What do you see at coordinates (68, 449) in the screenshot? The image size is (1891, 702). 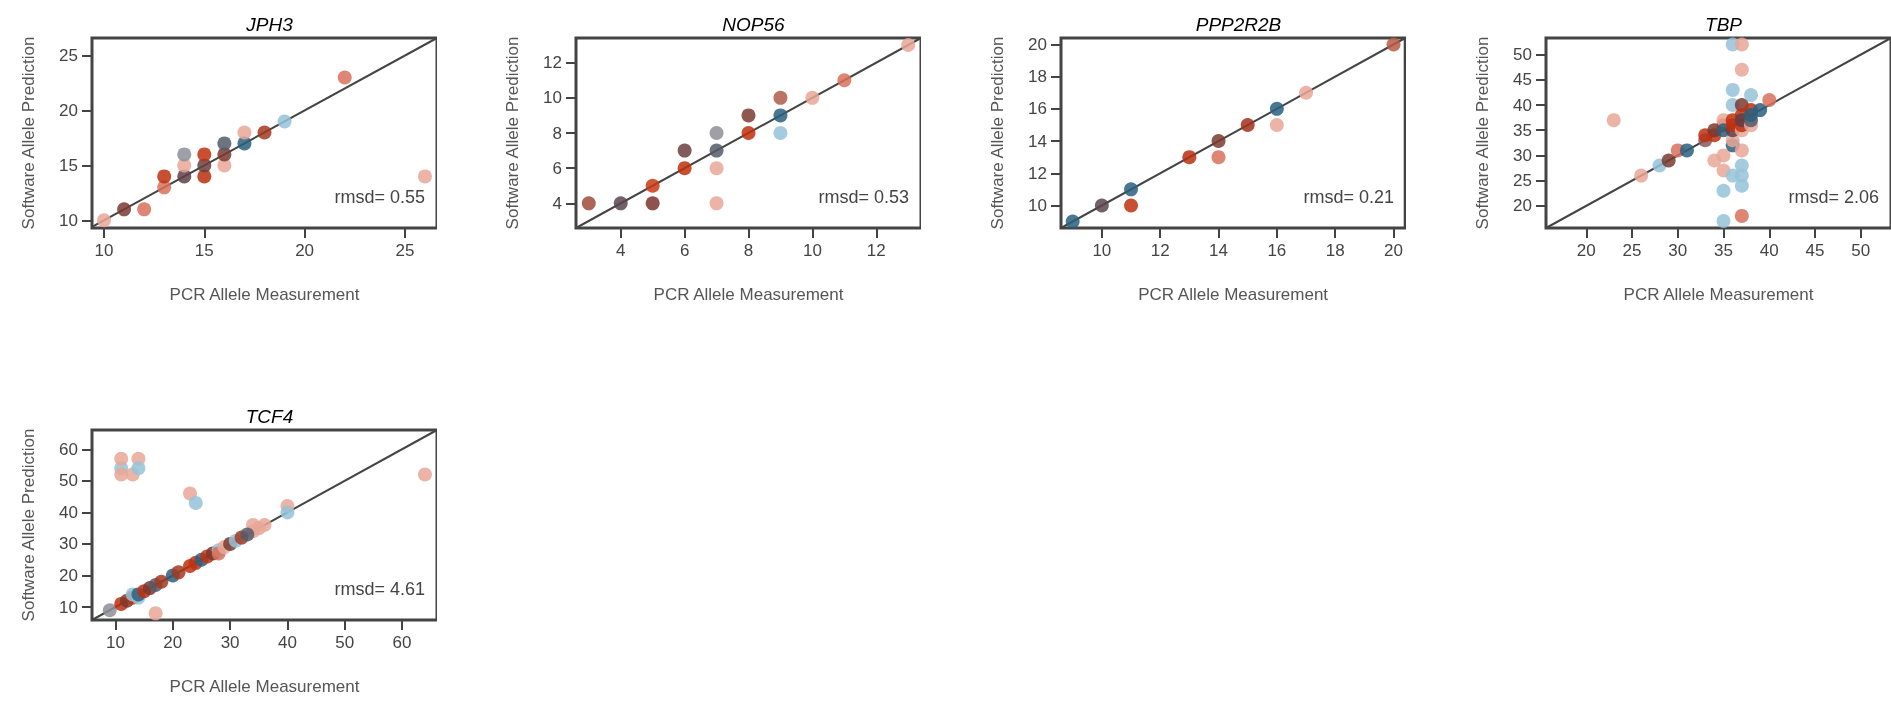 I see `y-tick-label: 60` at bounding box center [68, 449].